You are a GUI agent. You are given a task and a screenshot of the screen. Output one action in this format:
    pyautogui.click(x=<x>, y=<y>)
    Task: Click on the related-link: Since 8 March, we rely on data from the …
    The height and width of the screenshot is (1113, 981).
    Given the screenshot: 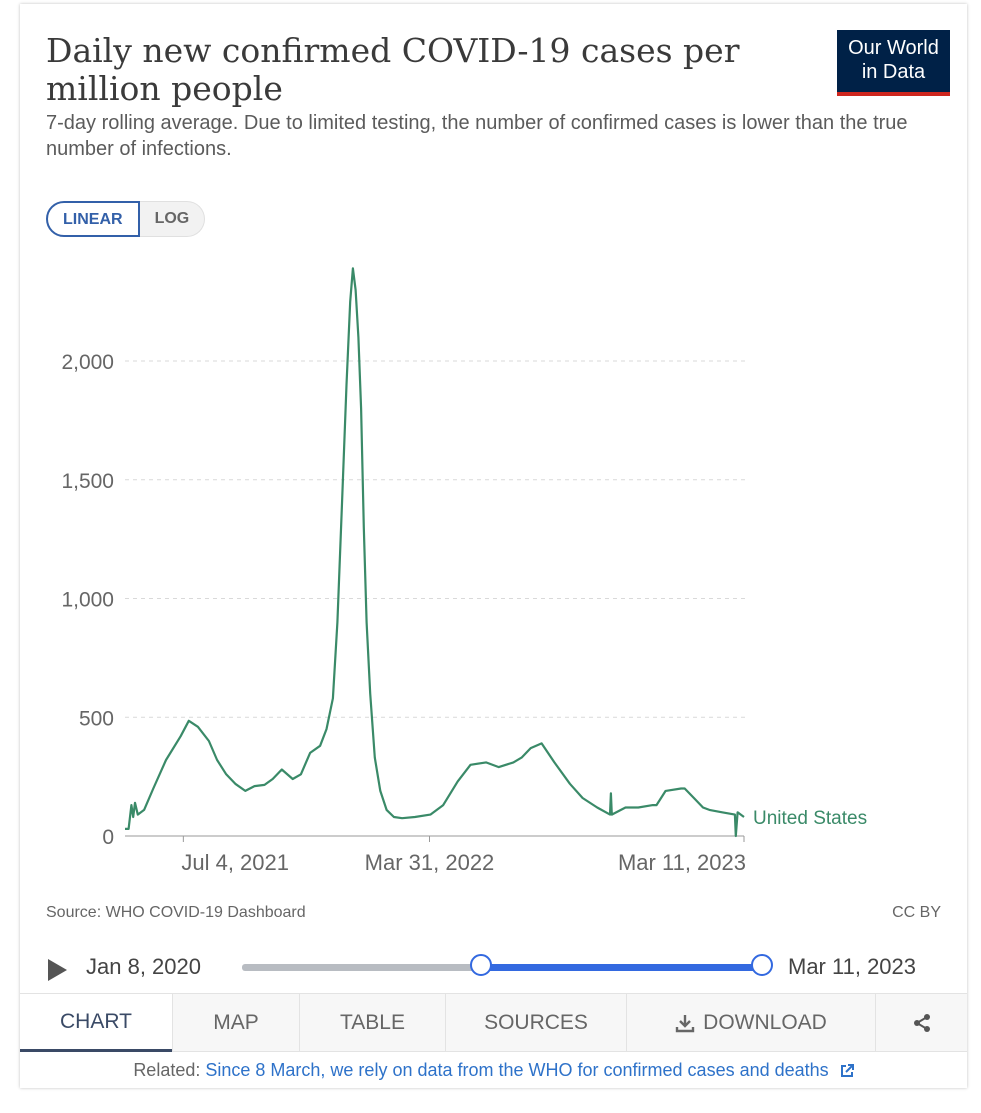 What is the action you would take?
    pyautogui.click(x=517, y=1070)
    